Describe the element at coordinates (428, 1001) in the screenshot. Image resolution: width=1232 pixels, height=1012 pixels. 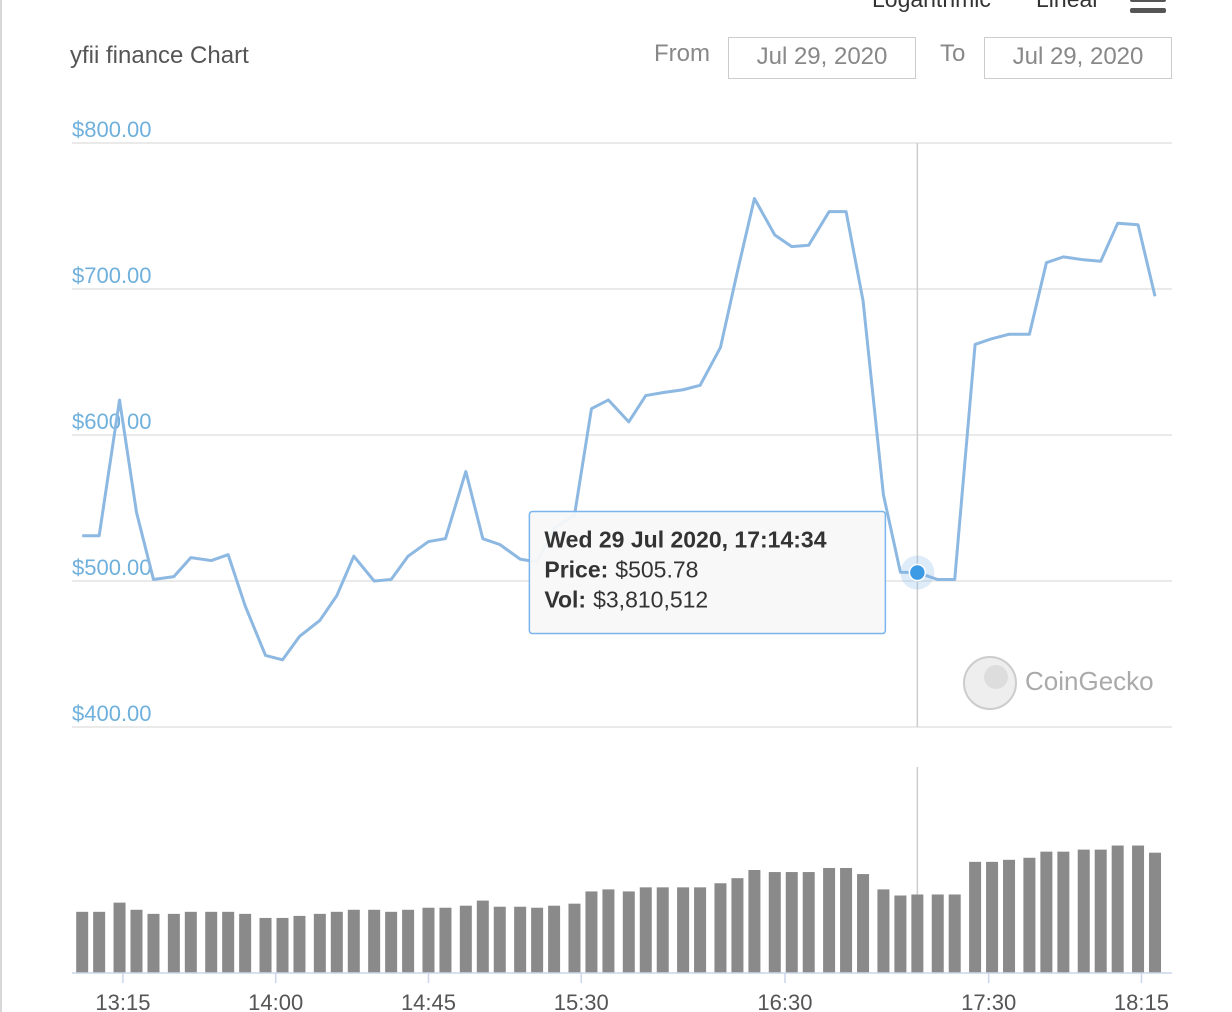
I see `x-tick-label: 14:45` at that location.